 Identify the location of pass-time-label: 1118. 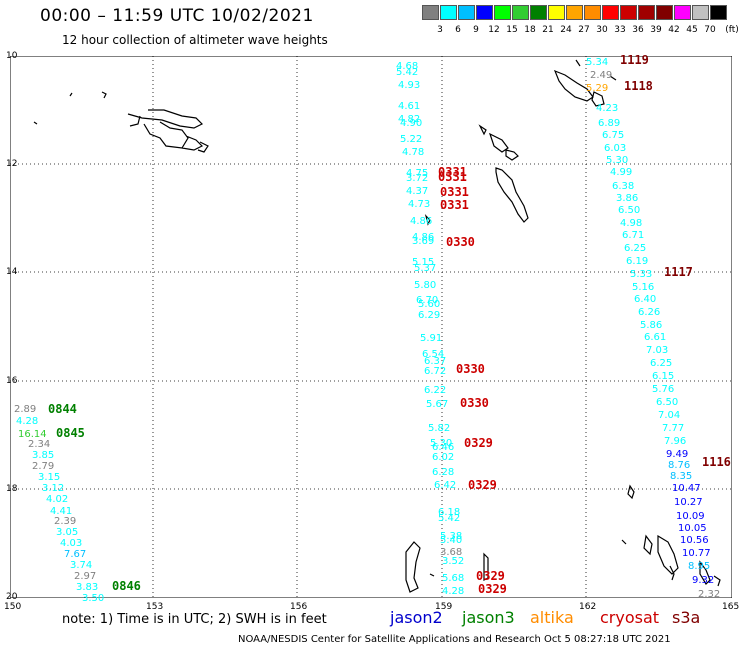
(638, 86).